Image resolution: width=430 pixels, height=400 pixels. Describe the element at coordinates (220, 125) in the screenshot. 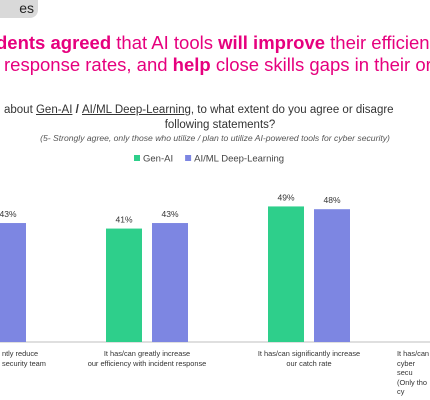

I see `question-line: following statements?` at that location.